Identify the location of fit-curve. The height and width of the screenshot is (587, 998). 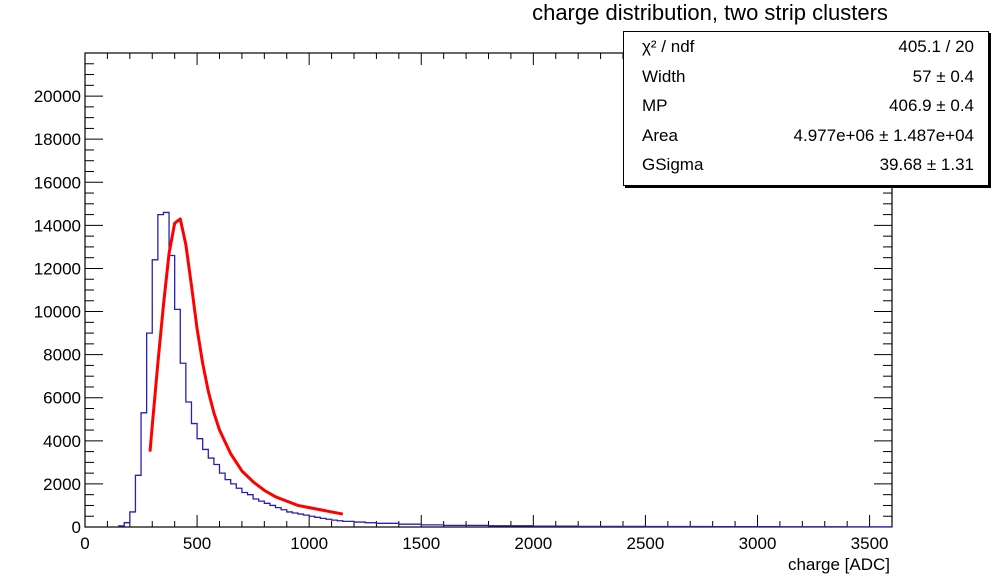
(246, 366).